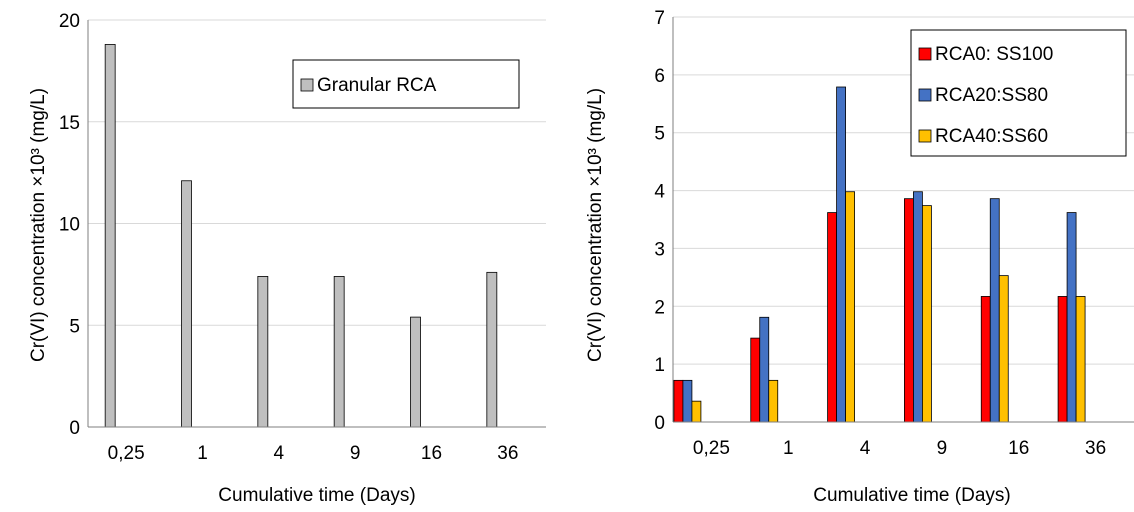 The image size is (1134, 512). Describe the element at coordinates (994, 54) in the screenshot. I see `legend-label: RCA0: SS100` at that location.